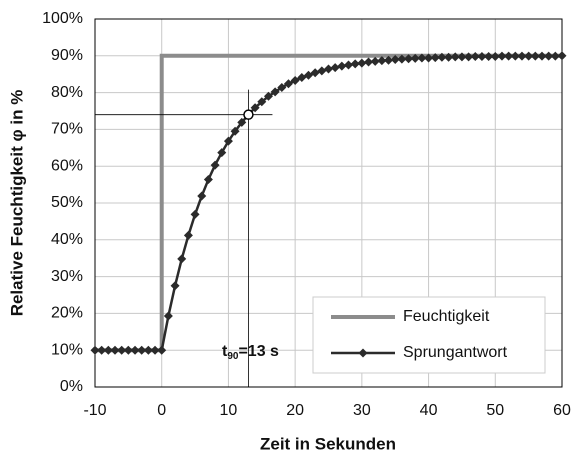  Describe the element at coordinates (161, 410) in the screenshot. I see `x-tick-label: 0` at that location.